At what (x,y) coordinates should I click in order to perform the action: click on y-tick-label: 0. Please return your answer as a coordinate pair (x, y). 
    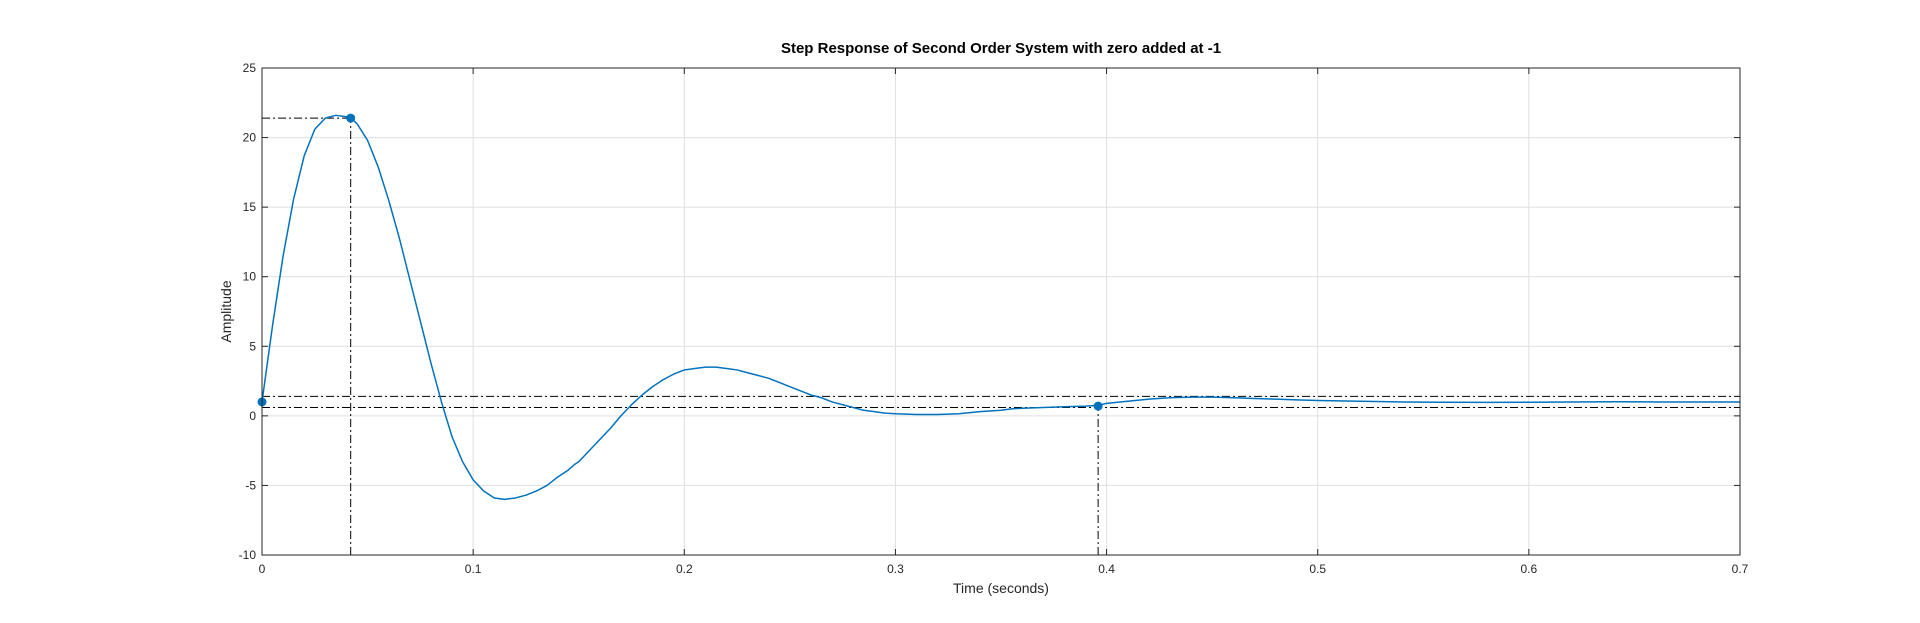
    Looking at the image, I should click on (252, 416).